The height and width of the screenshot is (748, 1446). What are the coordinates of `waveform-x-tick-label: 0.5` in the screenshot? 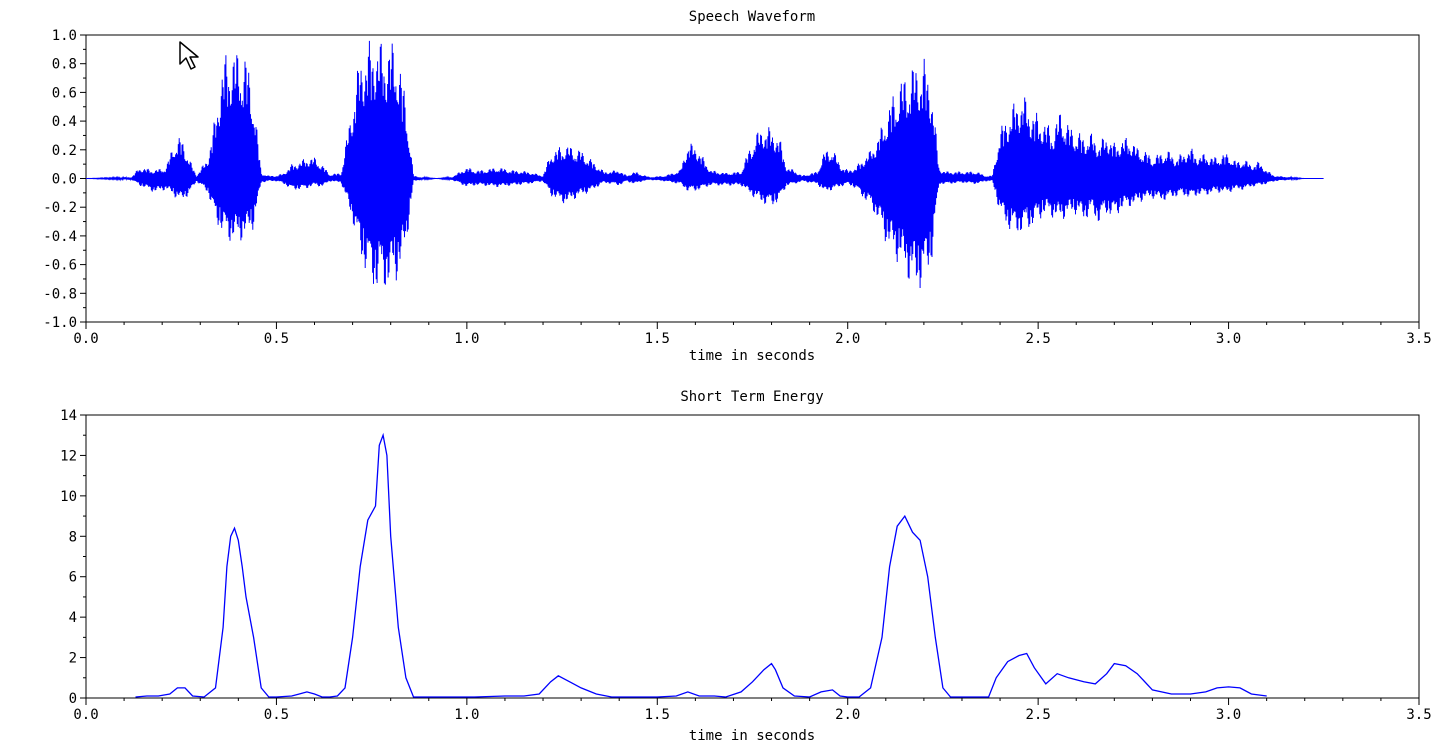 It's located at (276, 339).